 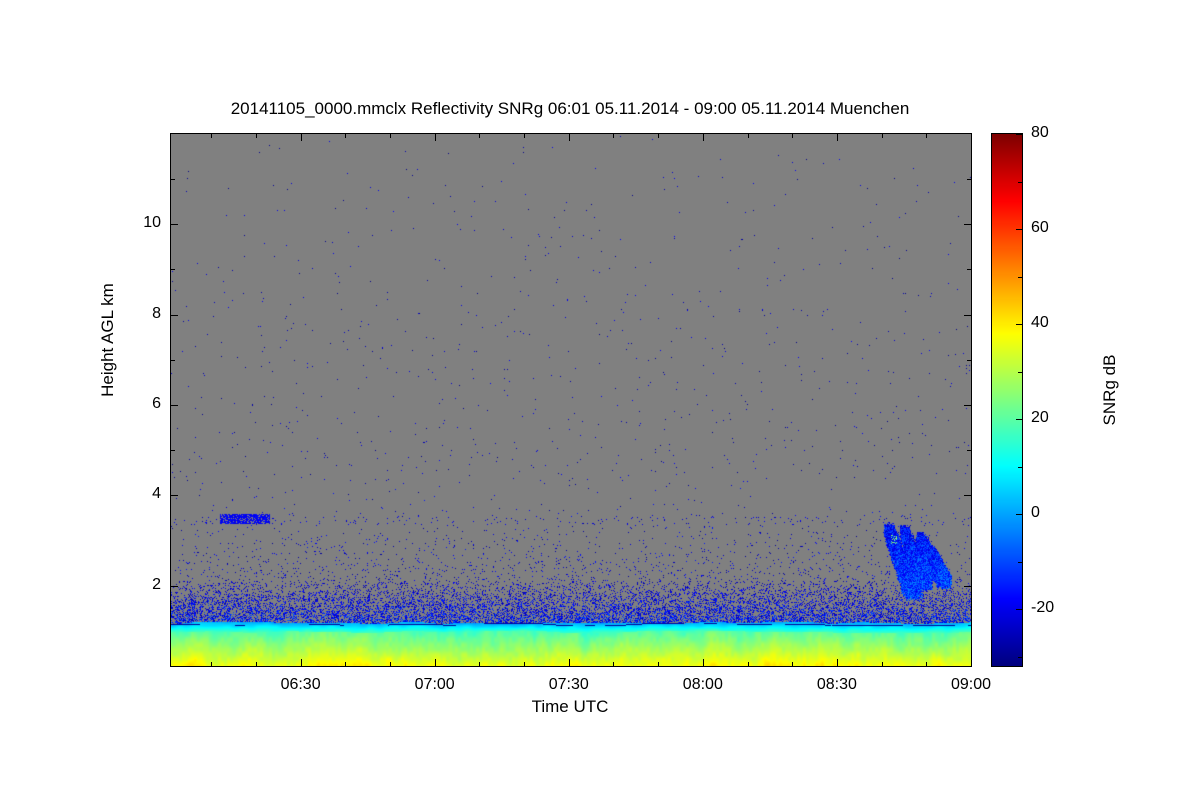 What do you see at coordinates (570, 706) in the screenshot?
I see `x-axis-label: Time UTC` at bounding box center [570, 706].